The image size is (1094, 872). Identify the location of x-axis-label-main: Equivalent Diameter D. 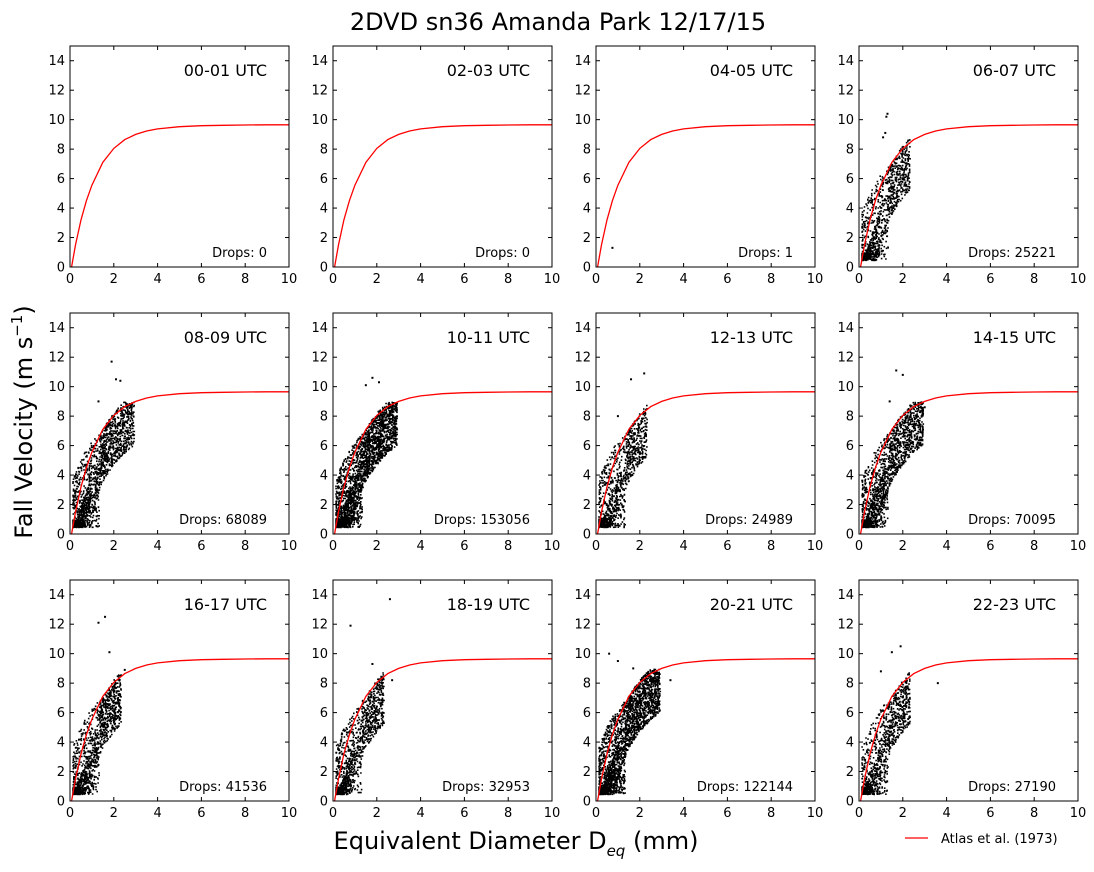
(470, 841).